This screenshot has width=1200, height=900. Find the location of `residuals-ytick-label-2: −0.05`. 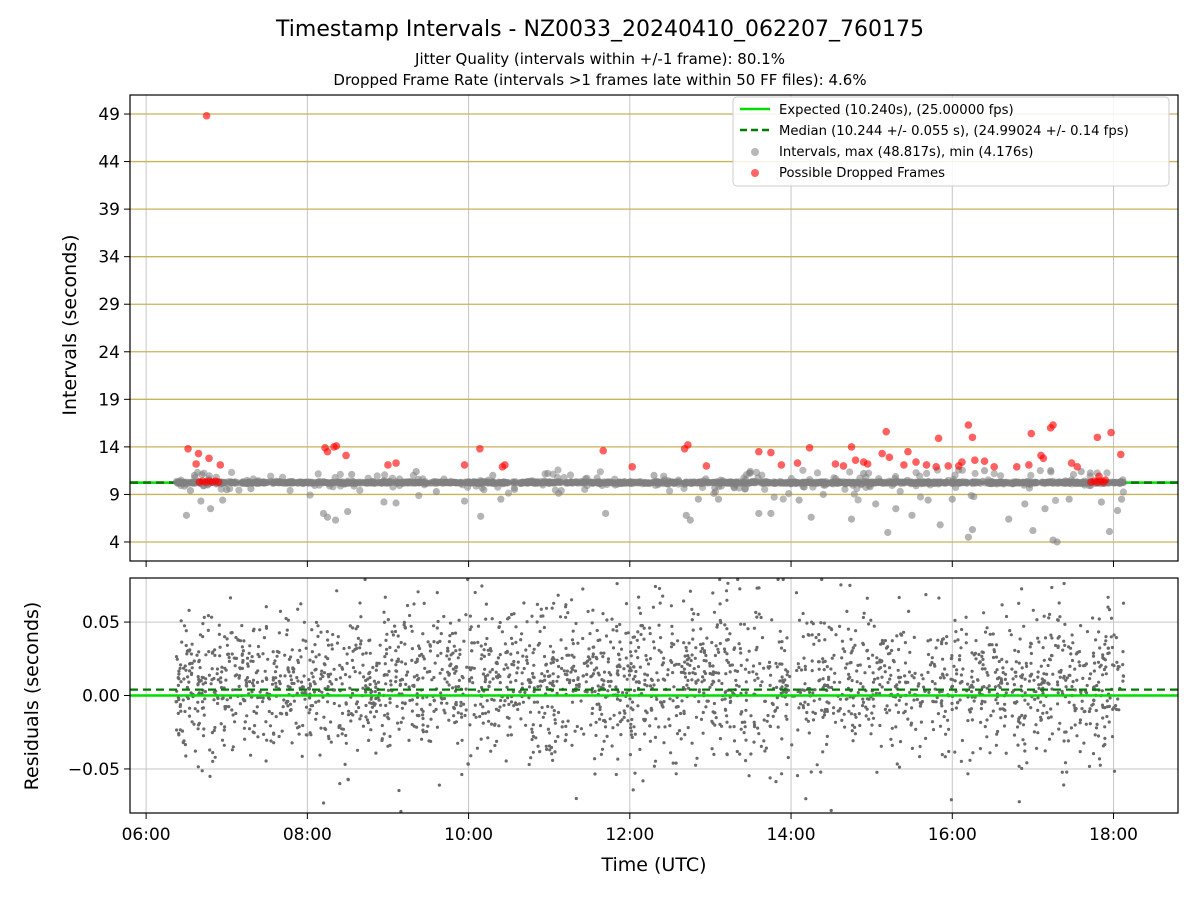

residuals-ytick-label-2: −0.05 is located at coordinates (94, 770).